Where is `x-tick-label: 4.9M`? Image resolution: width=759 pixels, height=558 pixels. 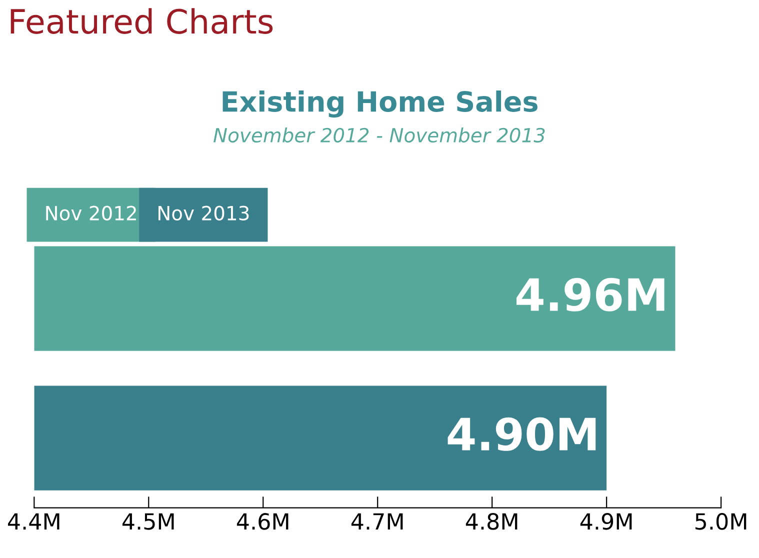 x-tick-label: 4.9M is located at coordinates (606, 521).